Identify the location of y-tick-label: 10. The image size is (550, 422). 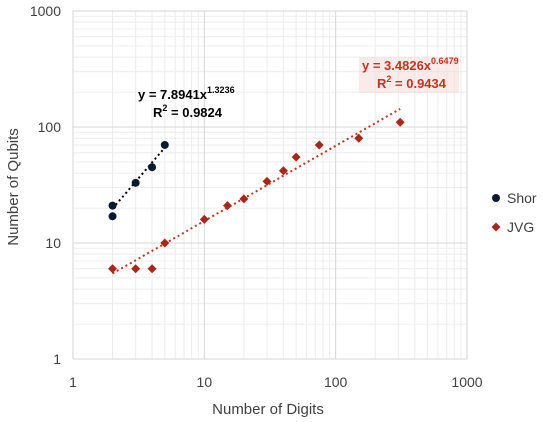
(53, 243).